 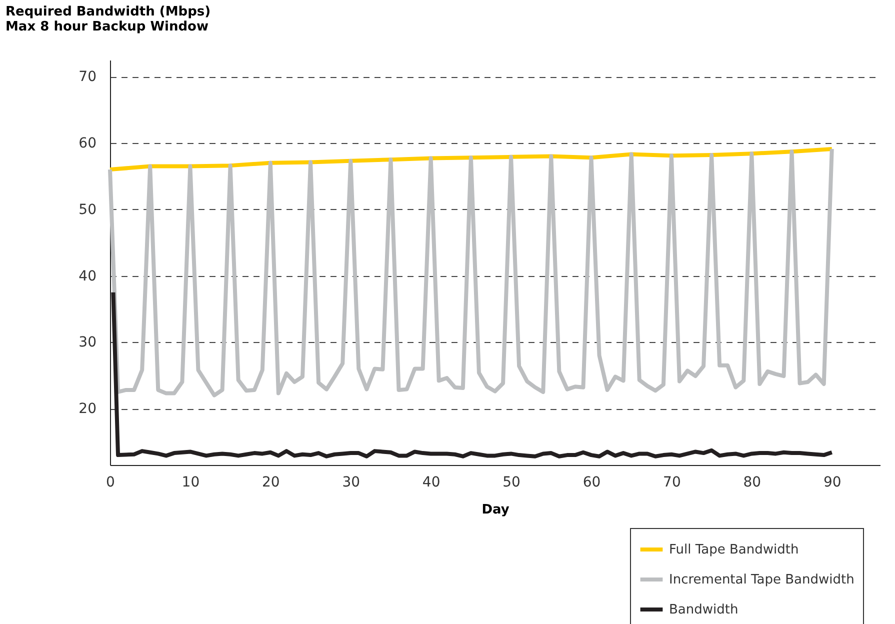 What do you see at coordinates (110, 482) in the screenshot?
I see `x-tick-label: 0` at bounding box center [110, 482].